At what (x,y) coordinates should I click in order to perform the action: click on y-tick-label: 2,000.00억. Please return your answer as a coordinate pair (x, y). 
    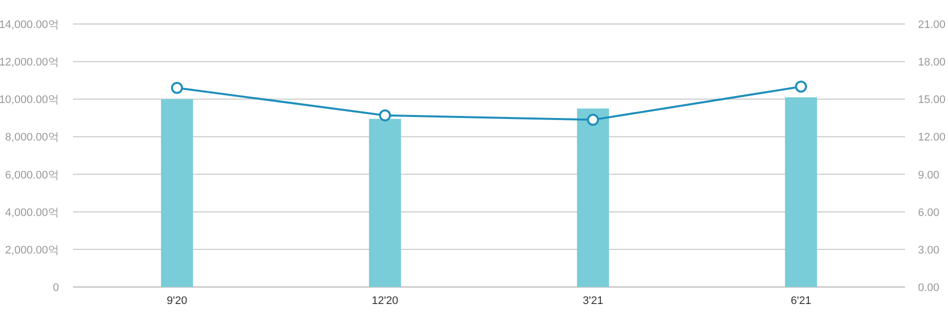
    Looking at the image, I should click on (32, 250).